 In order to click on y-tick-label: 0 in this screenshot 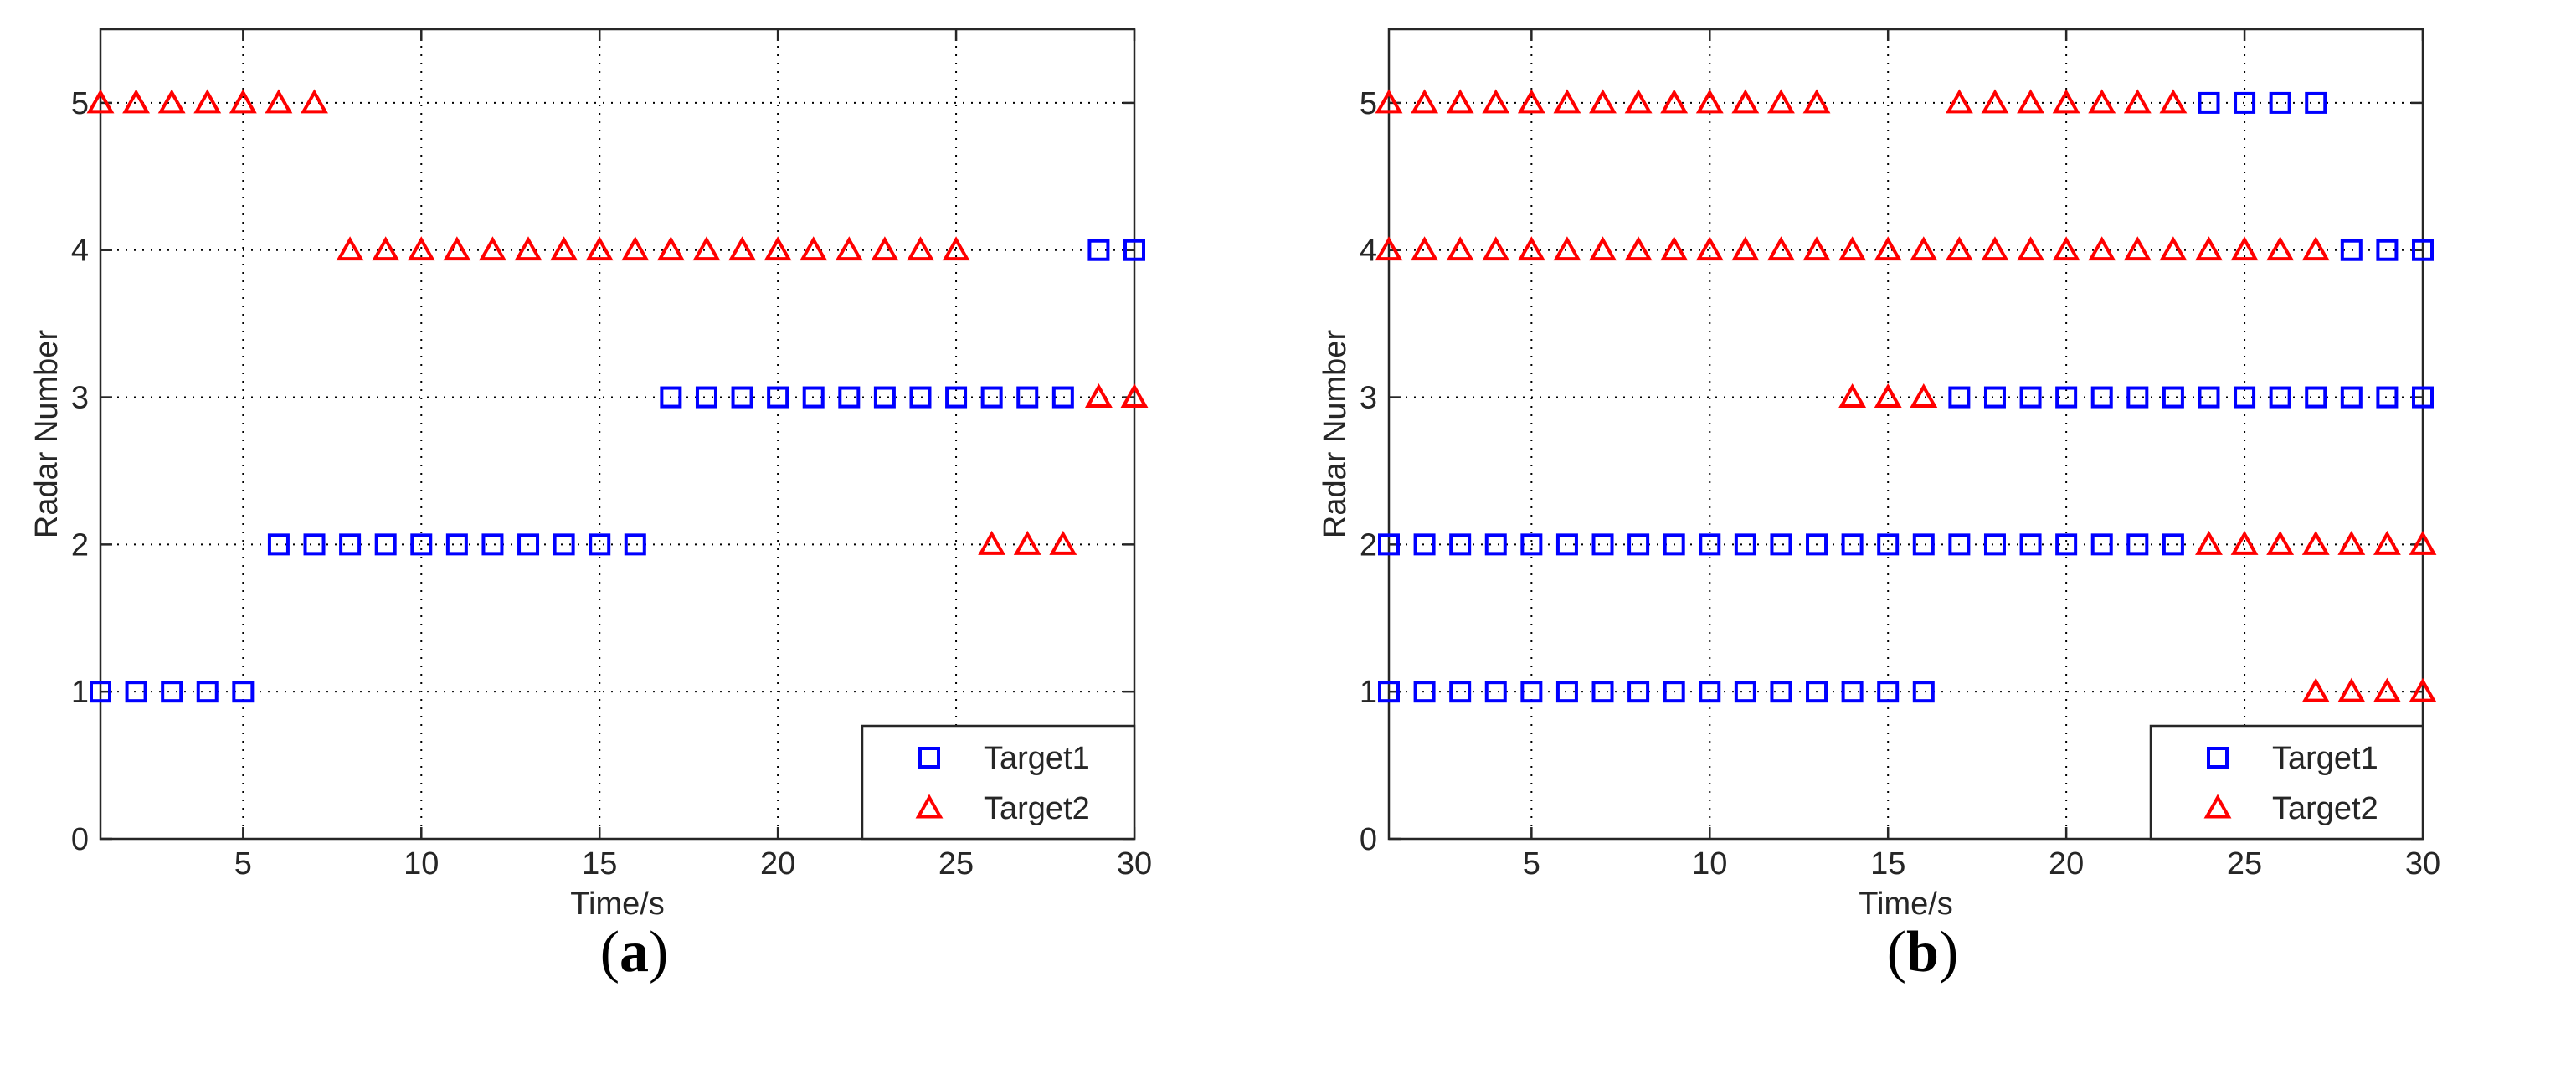, I will do `click(80, 839)`.